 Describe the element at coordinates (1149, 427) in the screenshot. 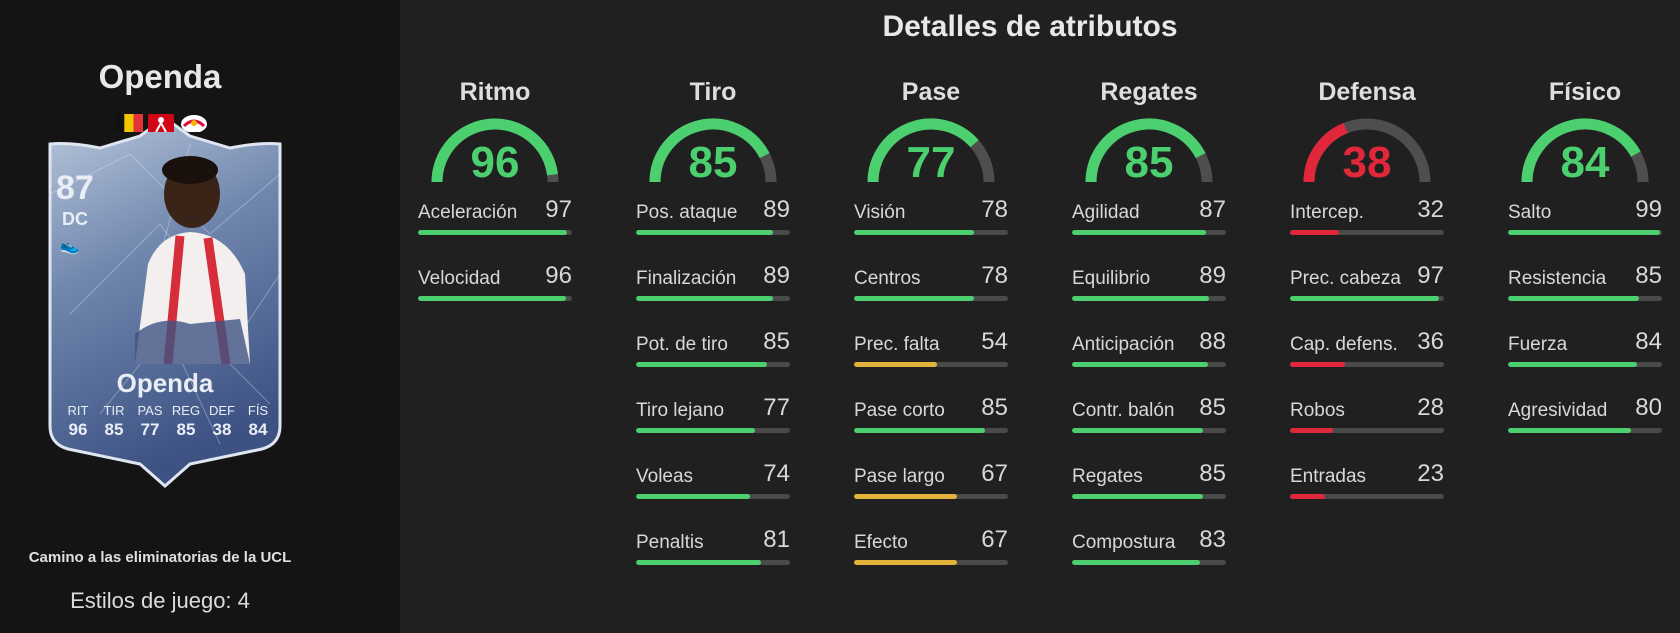

I see `stat-row: Contr. balón 85` at that location.